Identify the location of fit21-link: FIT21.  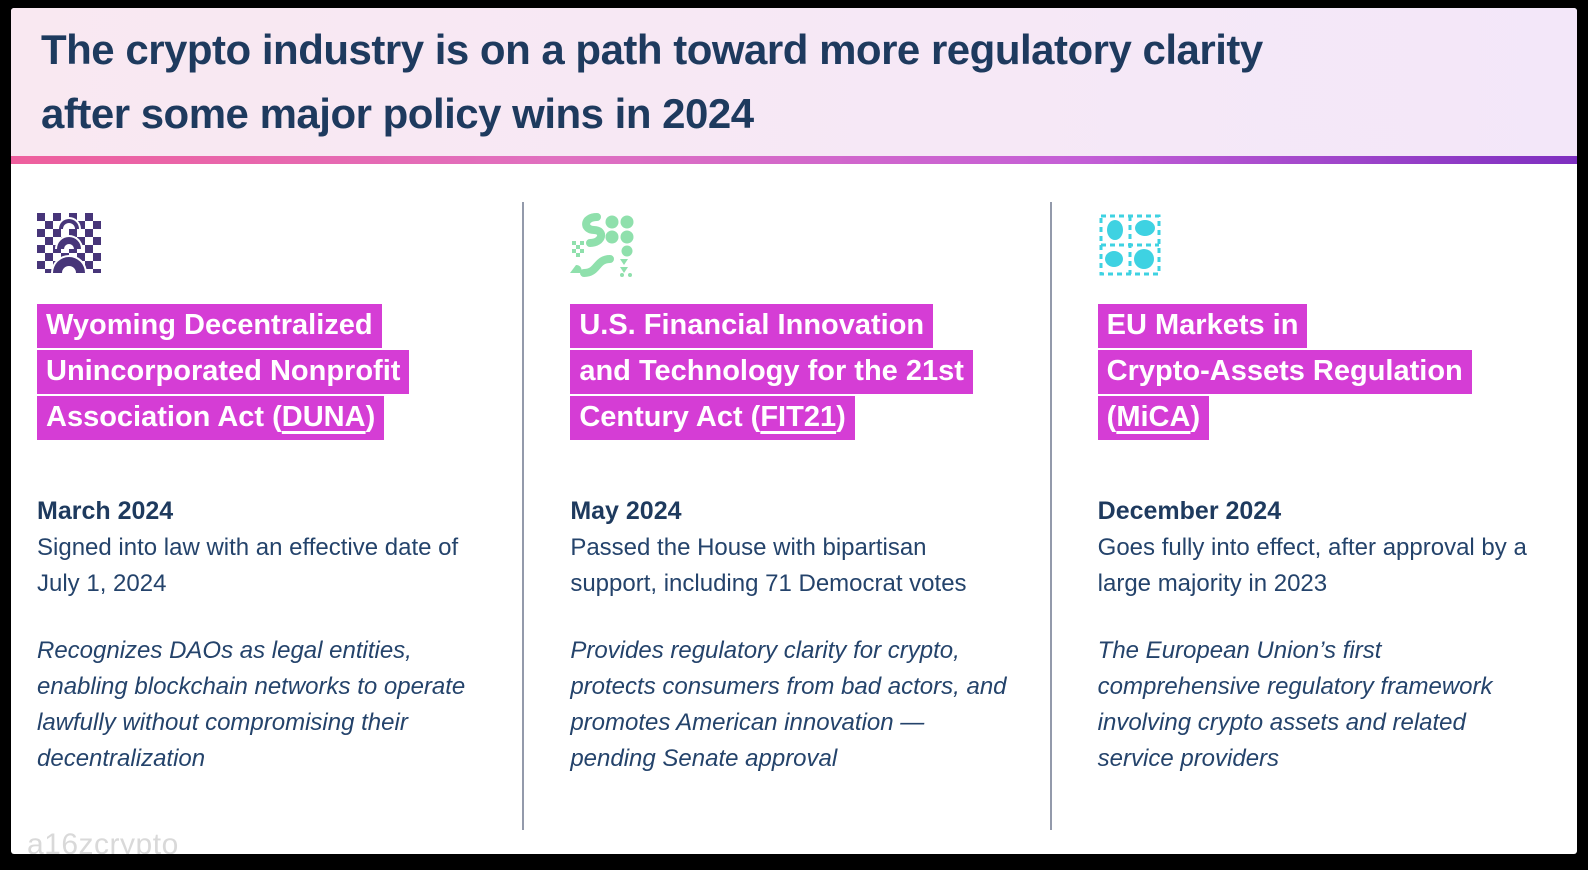
(798, 417).